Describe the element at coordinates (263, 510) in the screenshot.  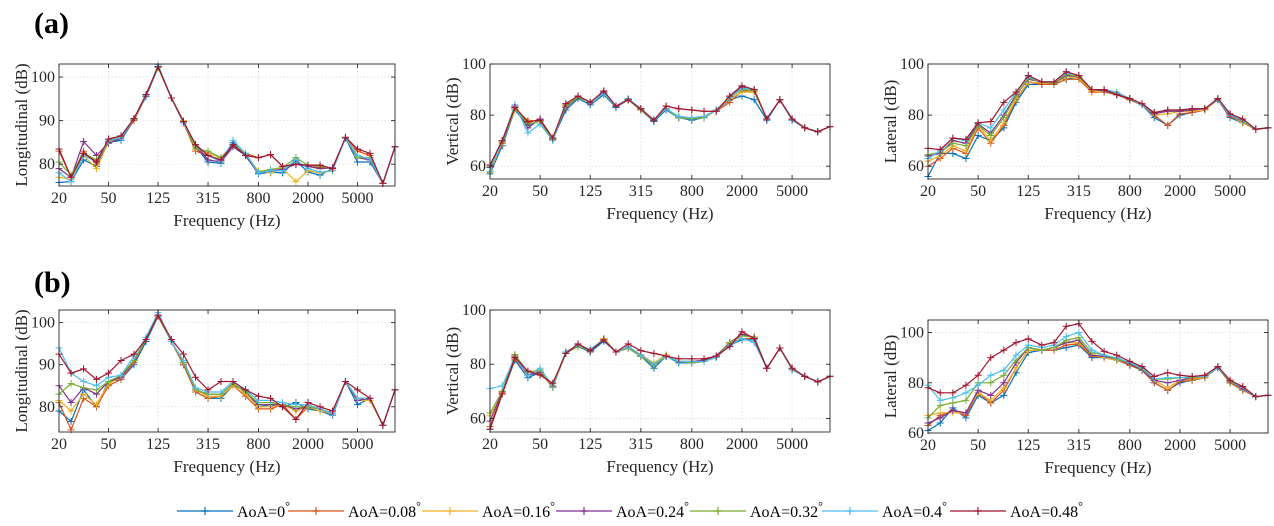
I see `legend-label: AoA=0°` at that location.